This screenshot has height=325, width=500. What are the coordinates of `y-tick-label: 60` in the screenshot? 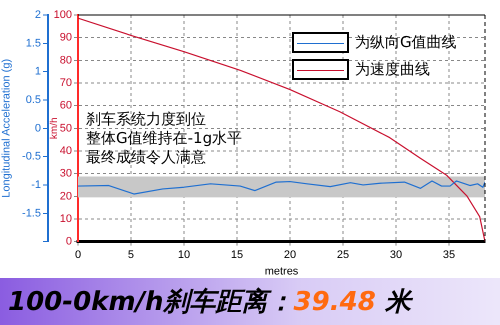 It's located at (66, 106).